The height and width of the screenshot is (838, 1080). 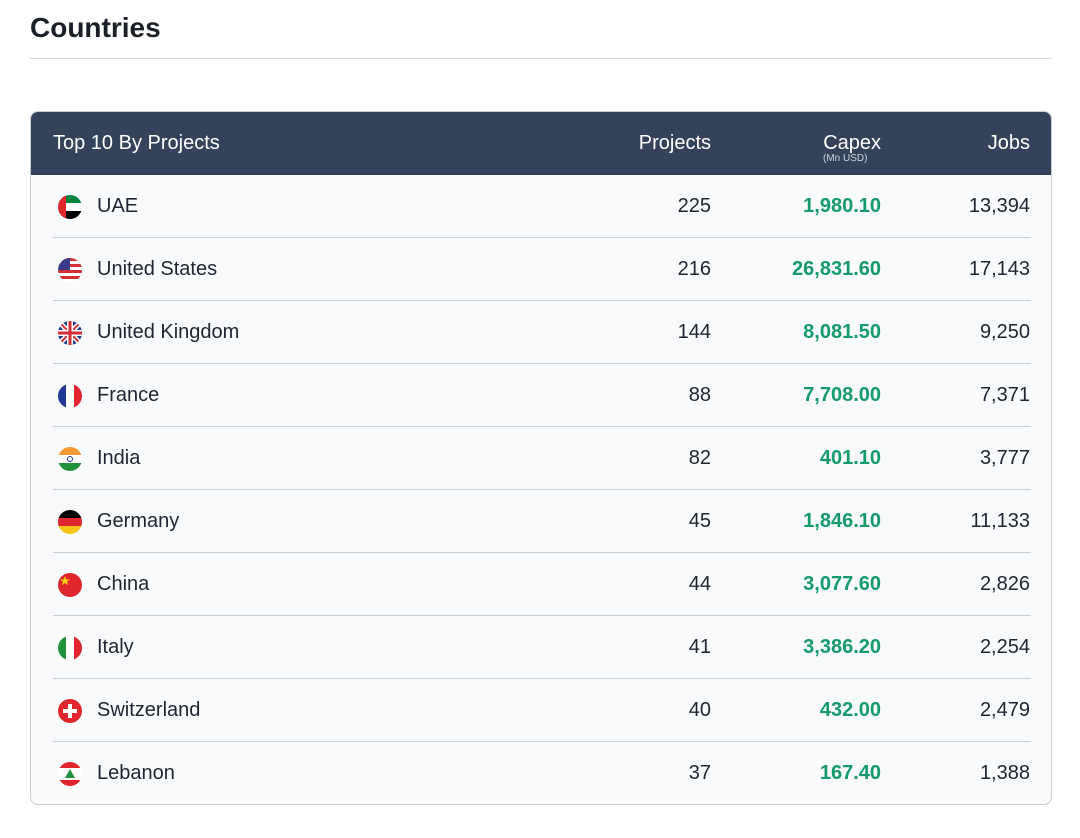 I want to click on jobs-value: 9,250, so click(x=1004, y=332).